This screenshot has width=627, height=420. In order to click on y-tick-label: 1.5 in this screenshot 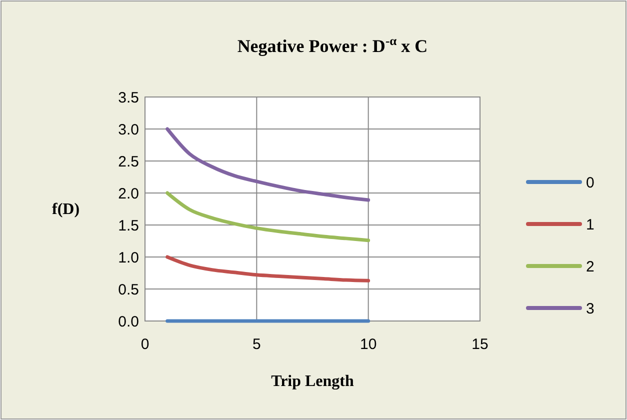, I will do `click(128, 225)`.